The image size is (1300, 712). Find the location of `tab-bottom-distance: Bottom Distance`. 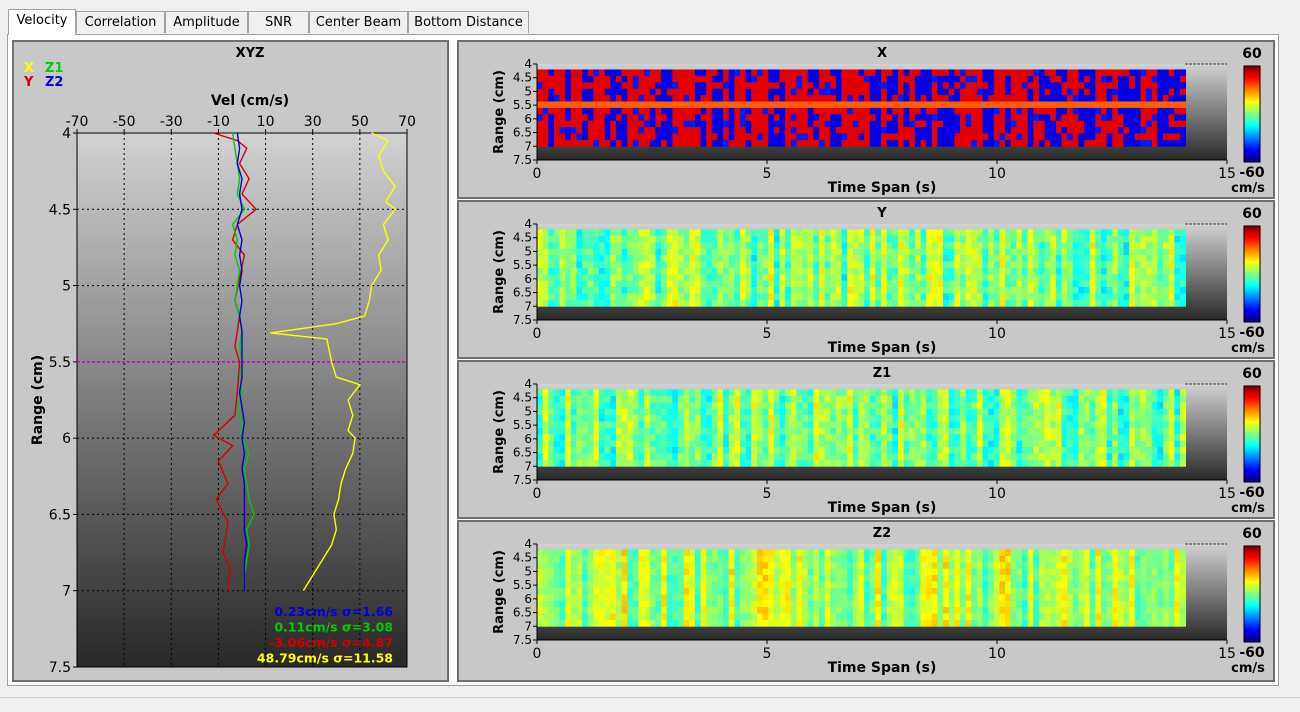

tab-bottom-distance: Bottom Distance is located at coordinates (468, 22).